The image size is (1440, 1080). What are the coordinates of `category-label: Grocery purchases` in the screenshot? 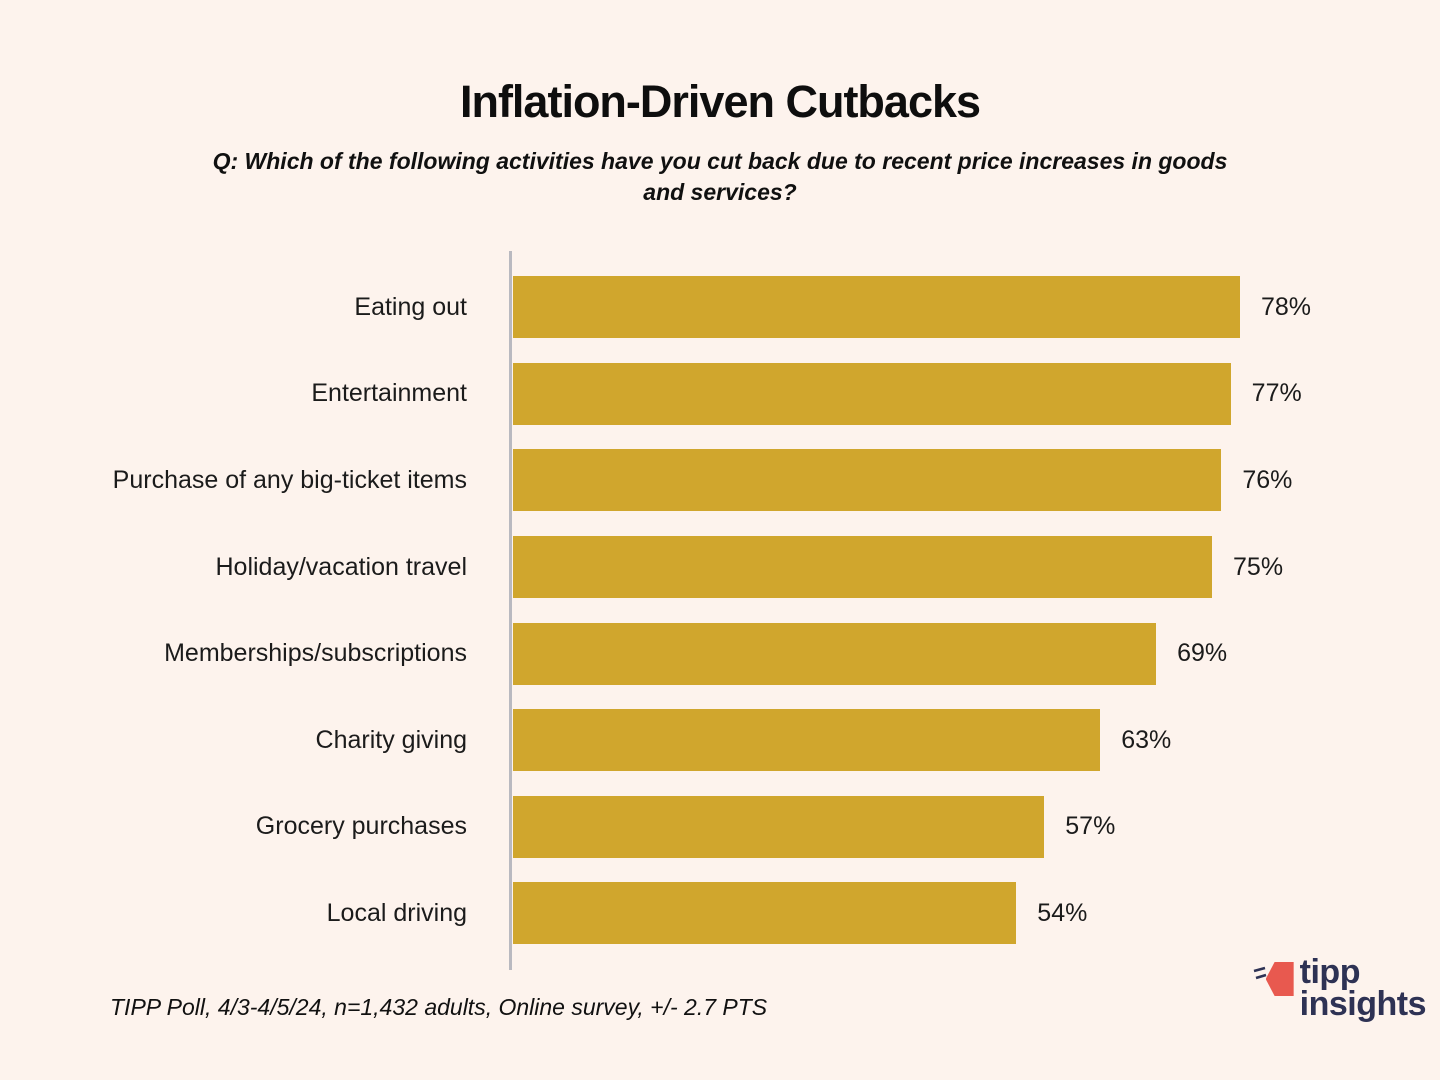 It's located at (361, 826).